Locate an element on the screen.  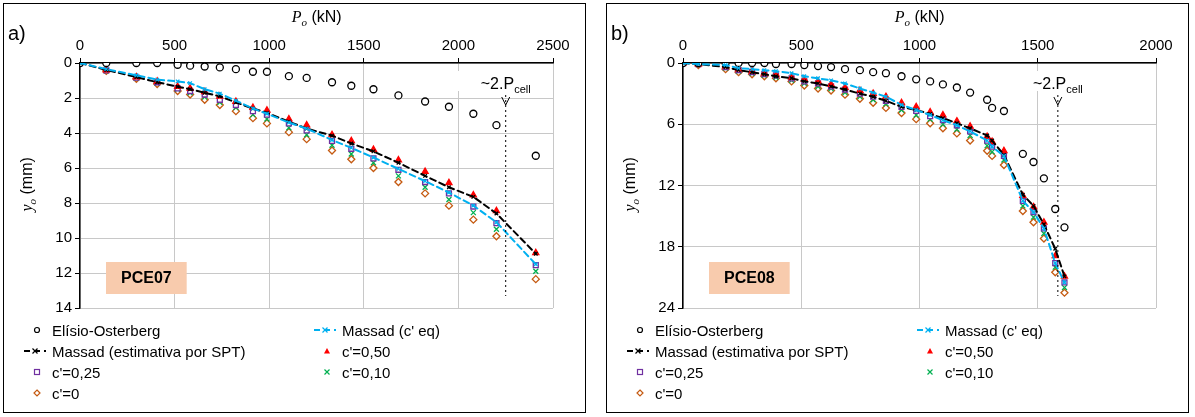
annotation: PCE08 is located at coordinates (749, 278).